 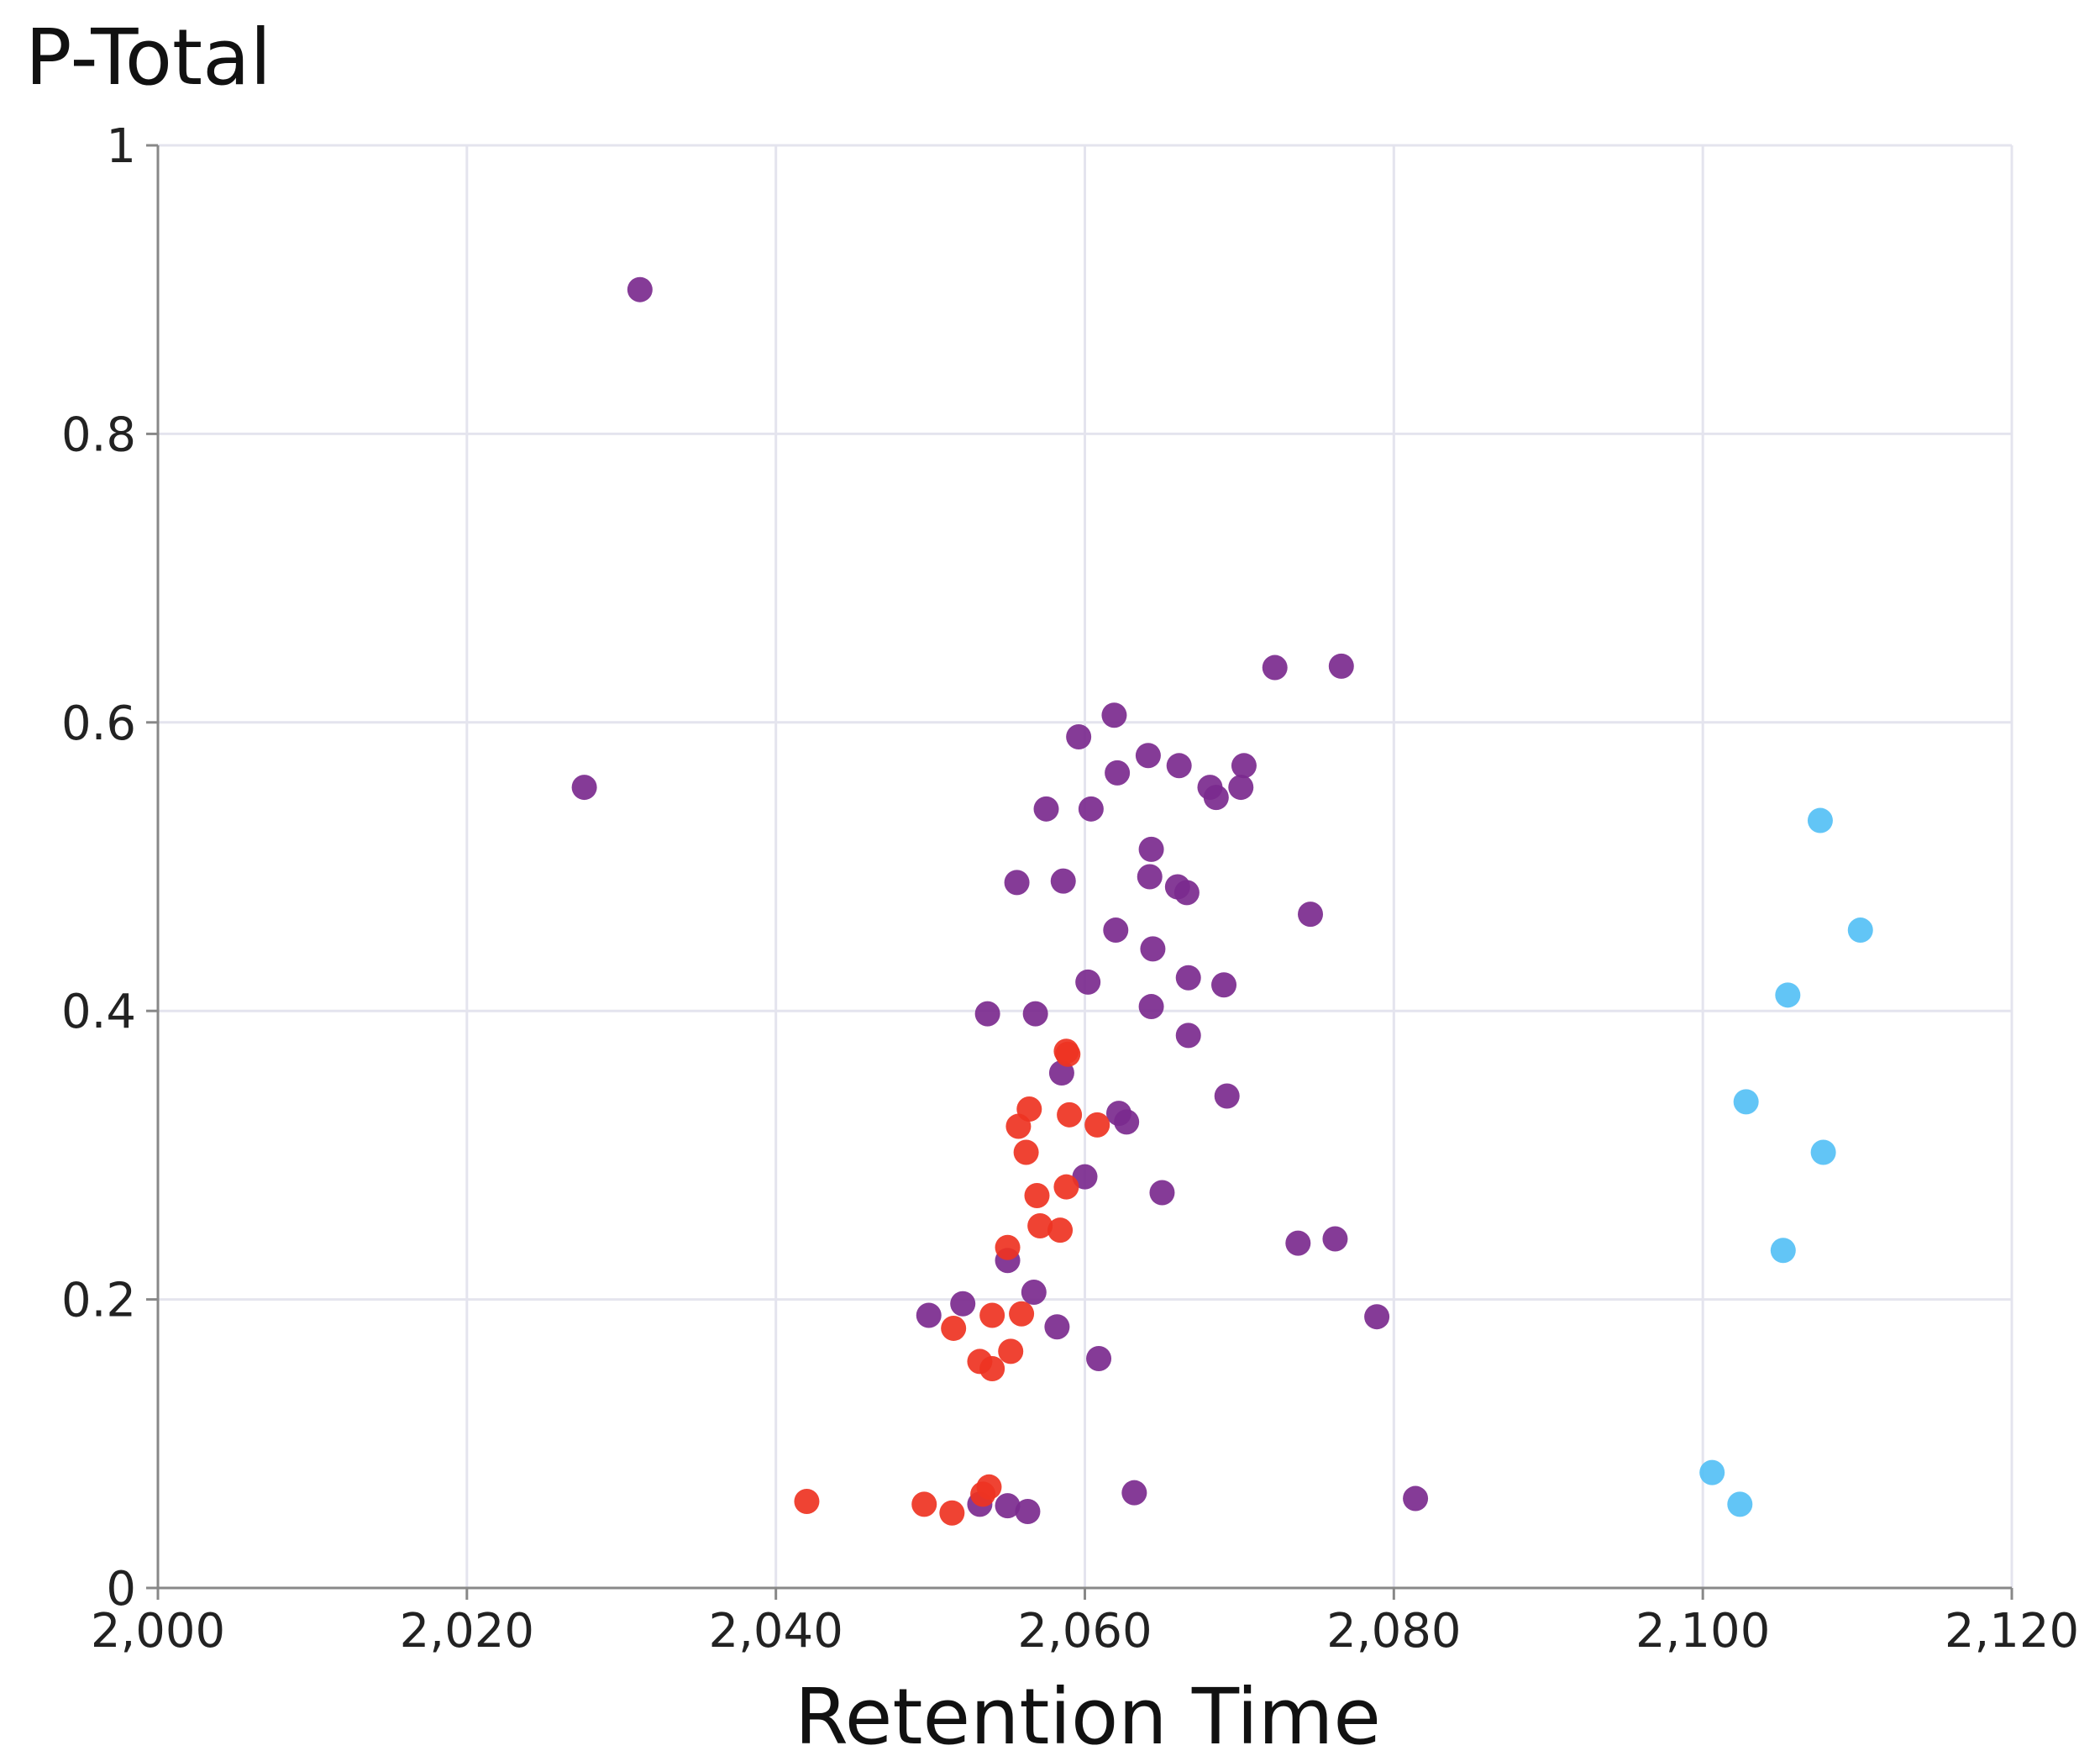 What do you see at coordinates (1393, 1631) in the screenshot?
I see `x-tick-label: 2,080` at bounding box center [1393, 1631].